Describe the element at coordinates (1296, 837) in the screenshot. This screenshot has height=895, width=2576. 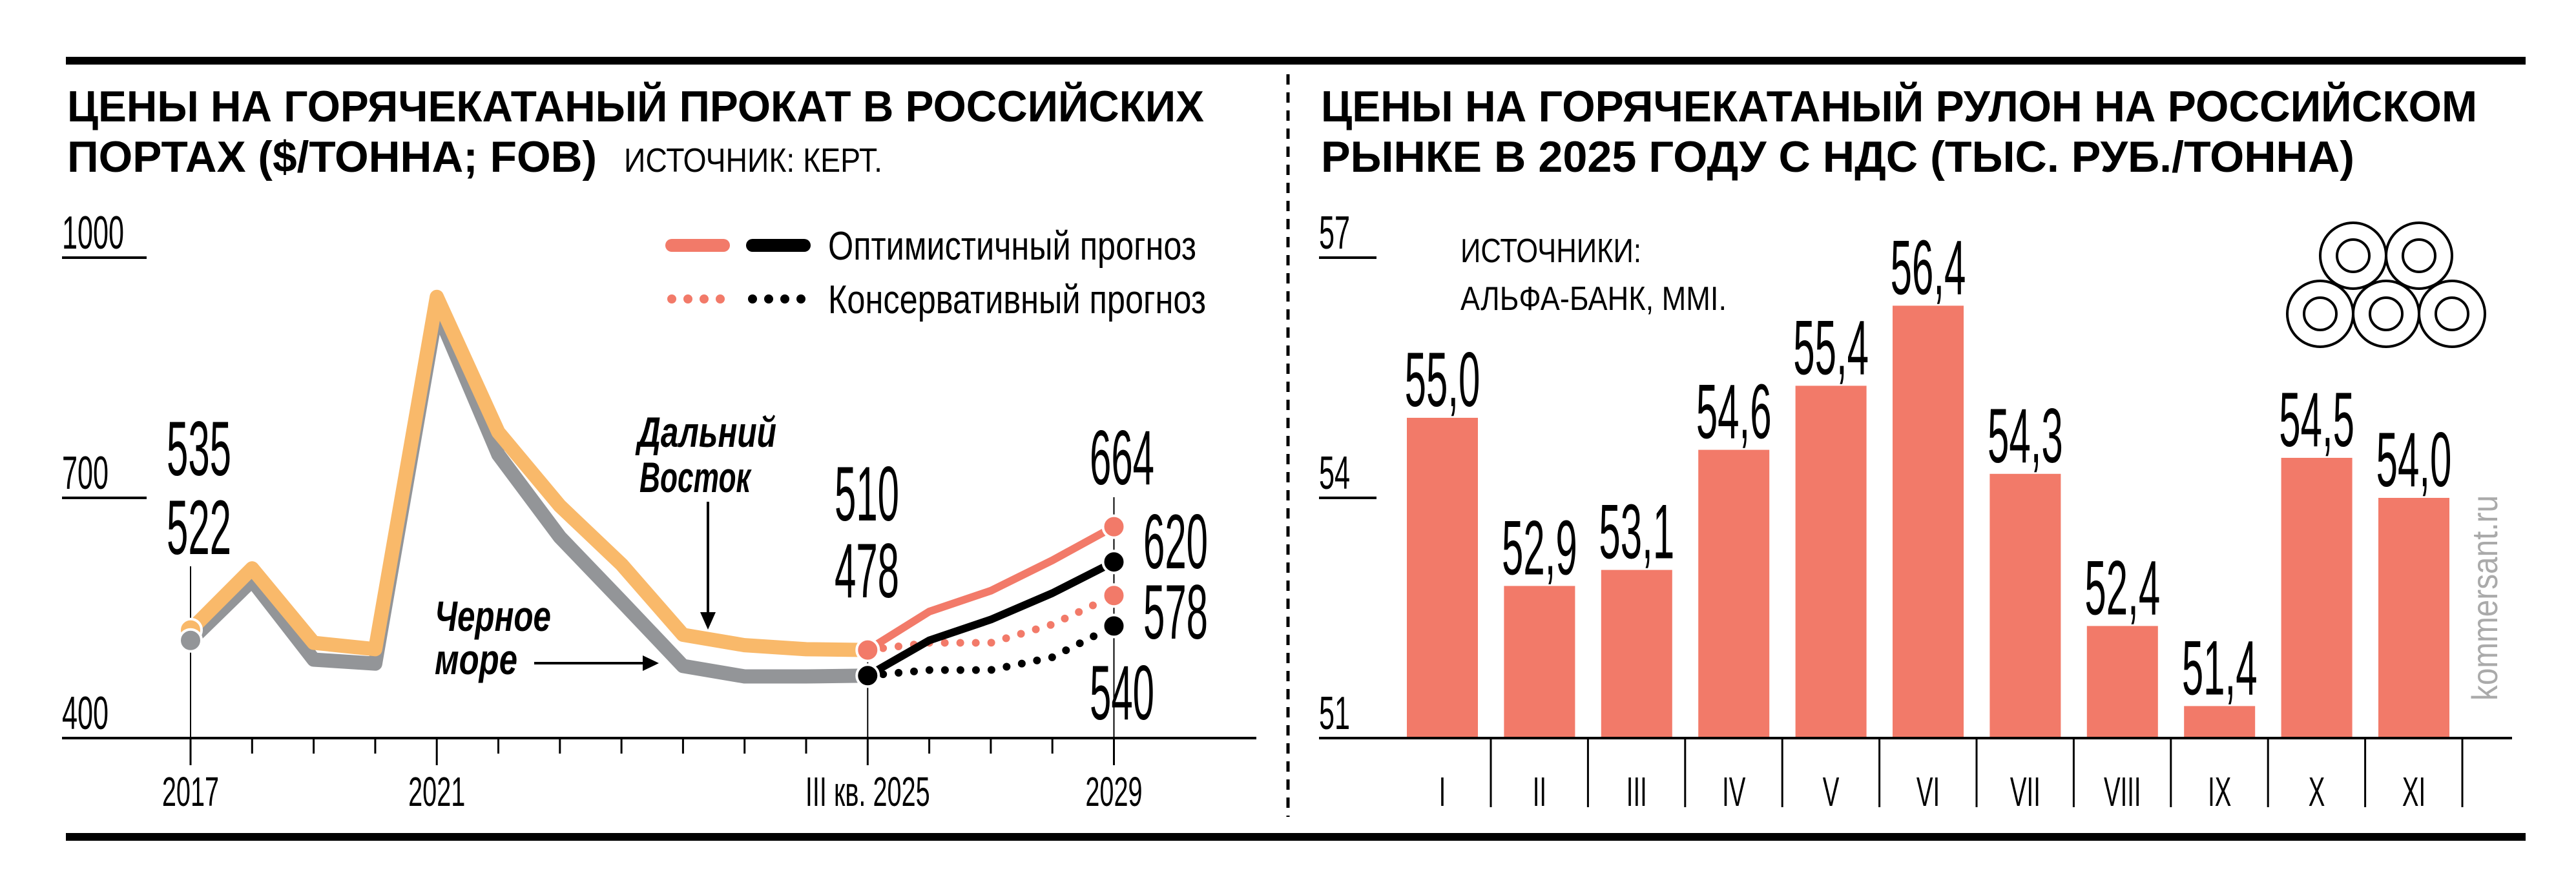
I see `bottom-rule` at that location.